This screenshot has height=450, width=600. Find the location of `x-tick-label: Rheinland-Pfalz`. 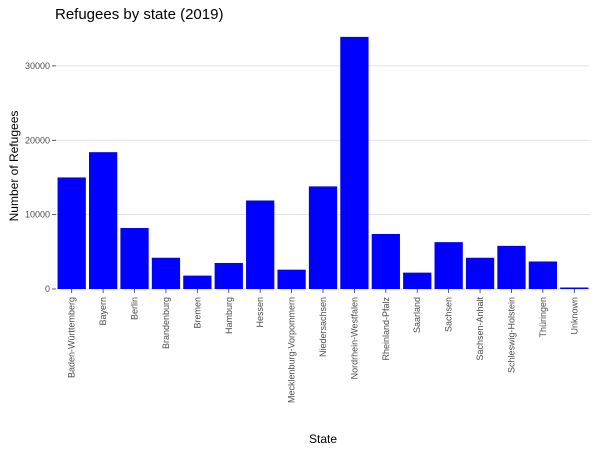

x-tick-label: Rheinland-Pfalz is located at coordinates (386, 329).